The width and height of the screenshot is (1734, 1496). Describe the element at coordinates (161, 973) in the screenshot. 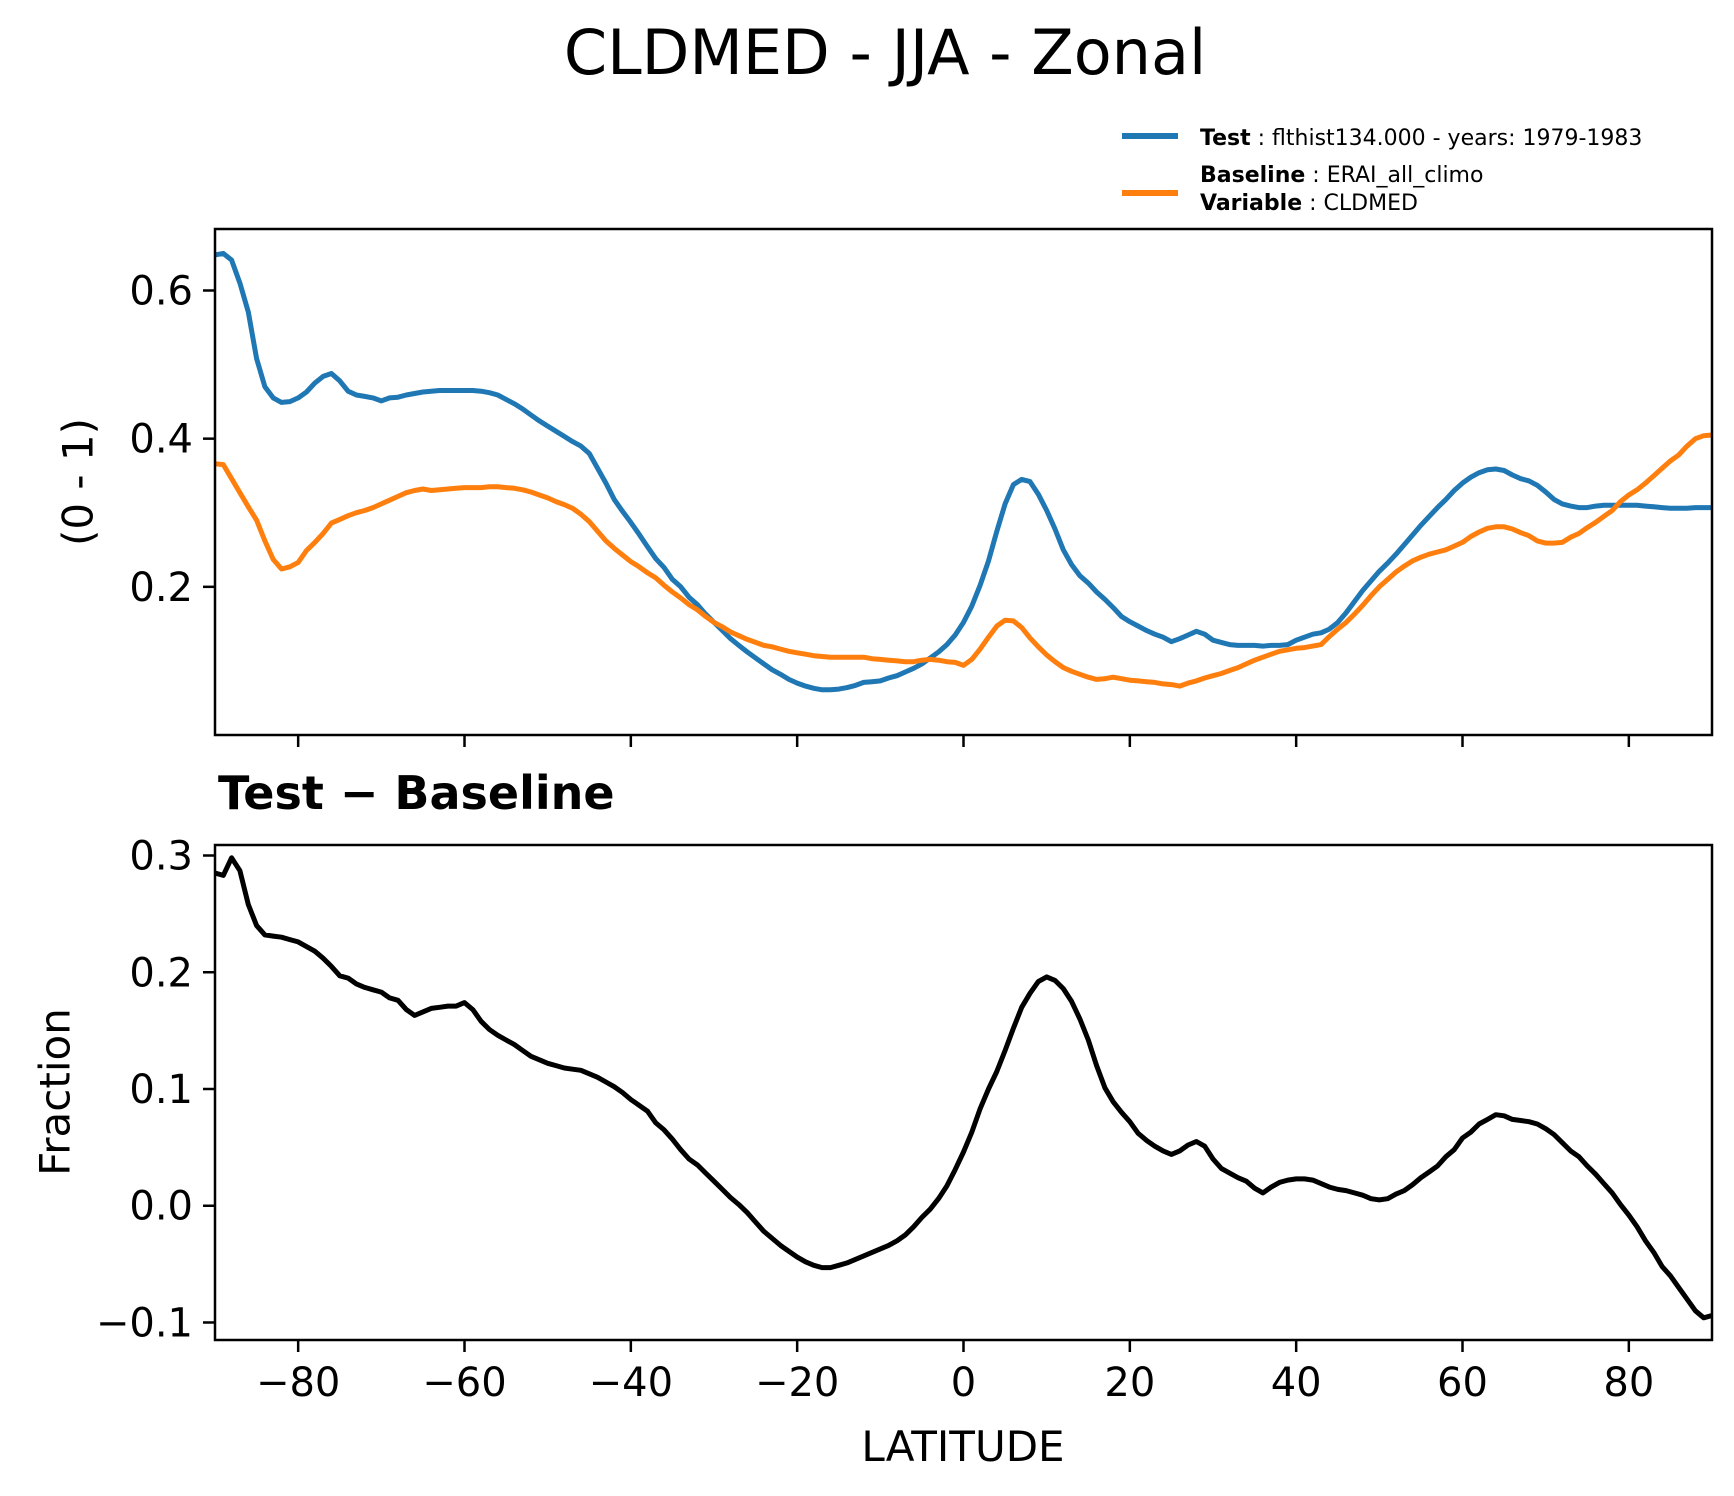

I see `diff-ytick-label: 0.2` at that location.